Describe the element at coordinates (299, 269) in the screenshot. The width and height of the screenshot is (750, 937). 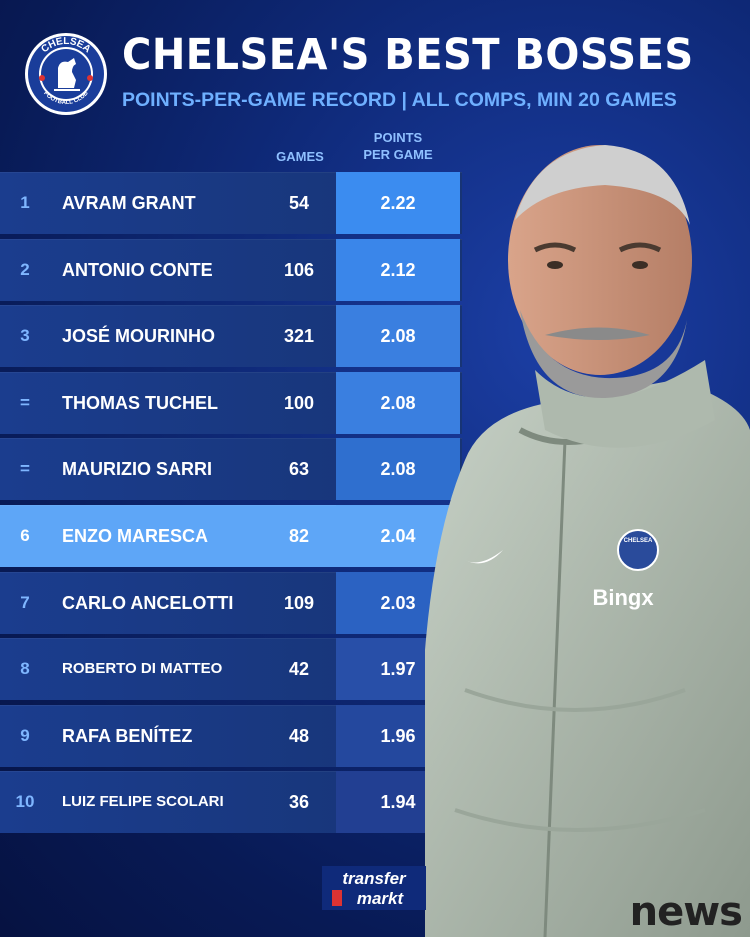
I see `games-cell: 106` at that location.